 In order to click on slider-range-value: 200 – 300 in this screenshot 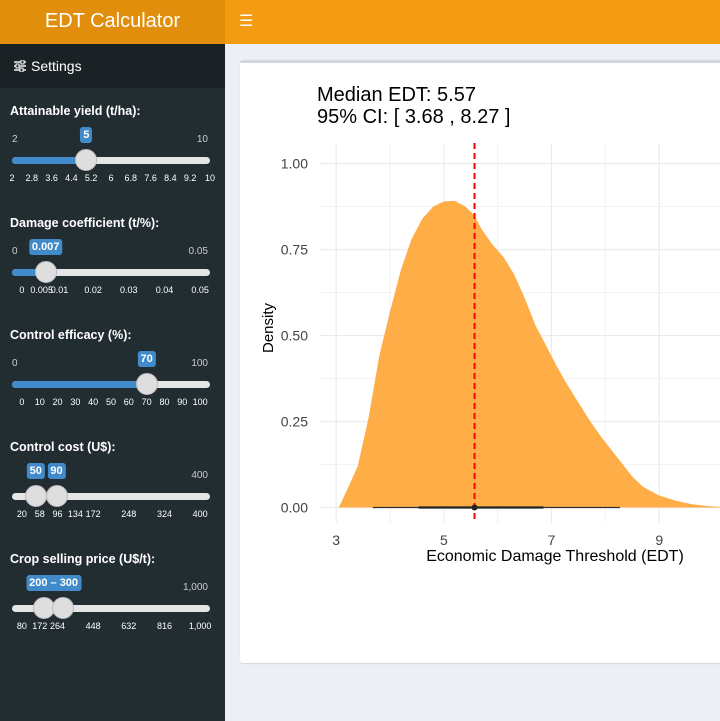, I will do `click(54, 583)`.